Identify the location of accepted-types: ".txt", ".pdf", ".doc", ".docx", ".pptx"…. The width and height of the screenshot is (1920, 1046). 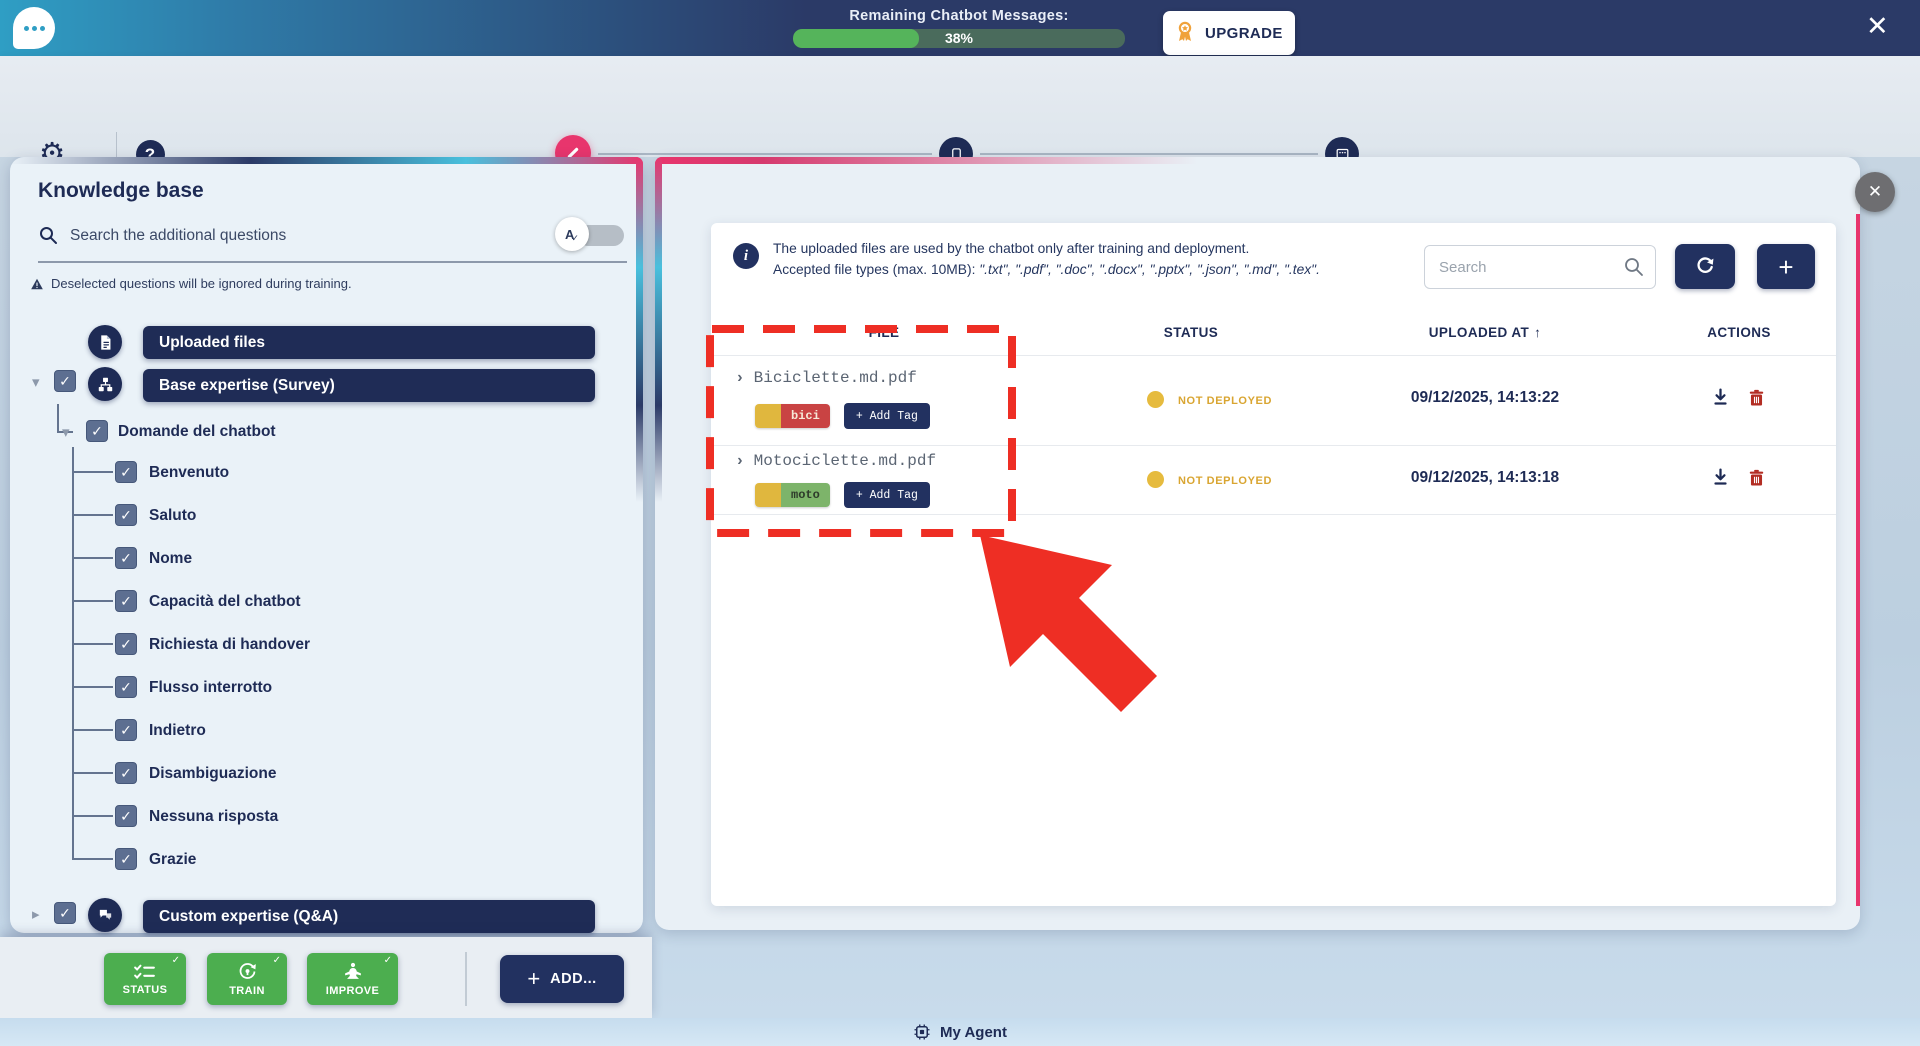
(1149, 269).